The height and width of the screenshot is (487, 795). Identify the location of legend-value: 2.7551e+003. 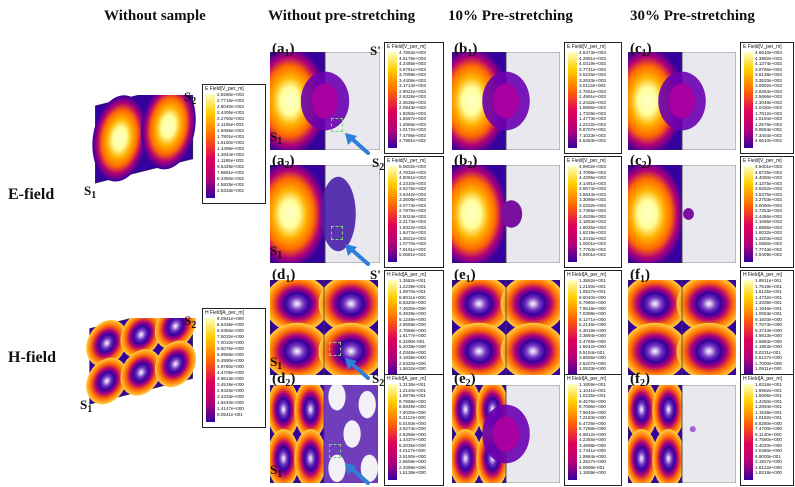
(592, 91).